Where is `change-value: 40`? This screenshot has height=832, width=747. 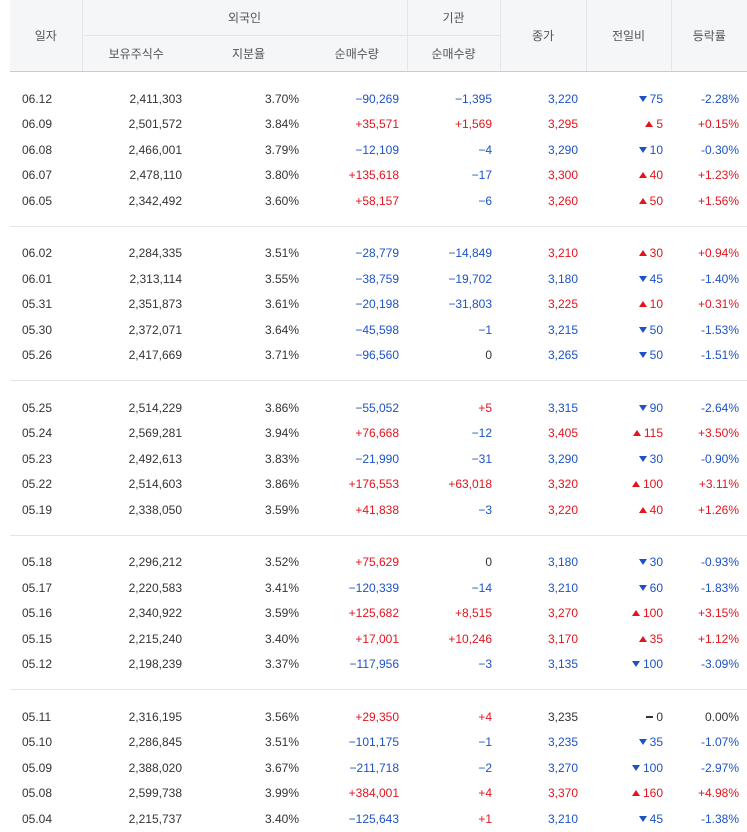
change-value: 40 is located at coordinates (656, 175).